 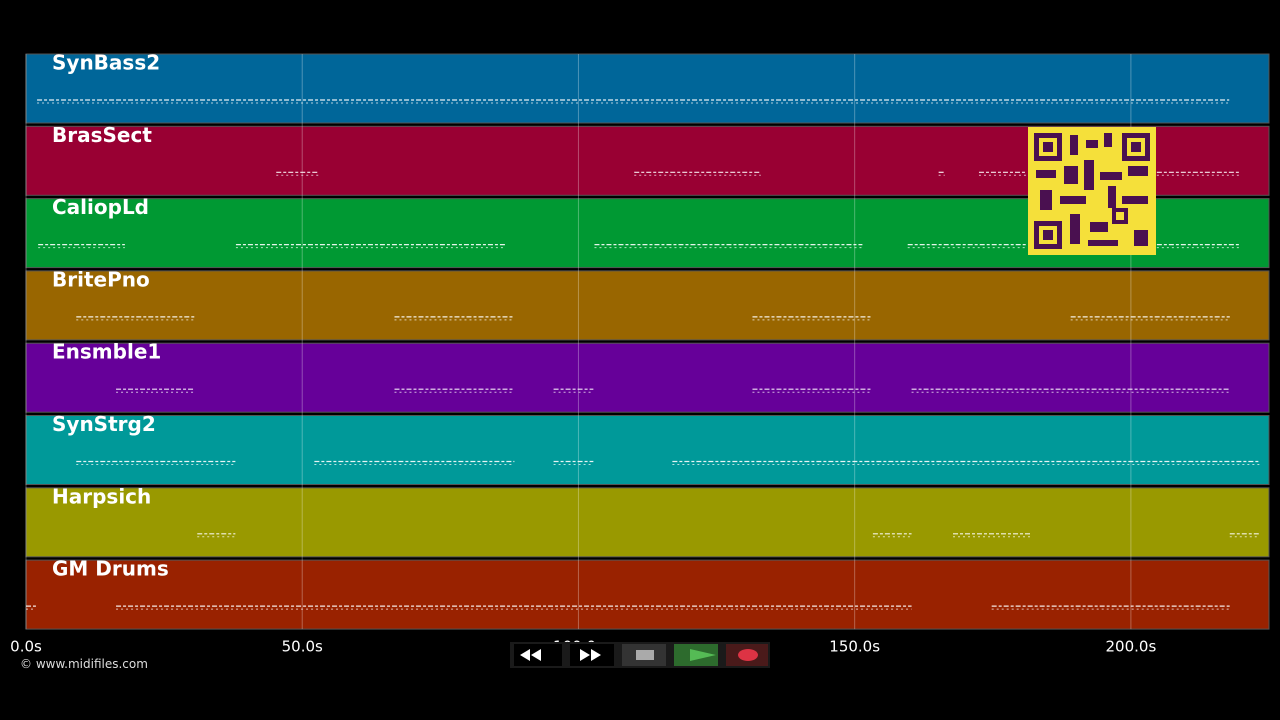 I want to click on track-name: SynBass2, so click(x=106, y=63).